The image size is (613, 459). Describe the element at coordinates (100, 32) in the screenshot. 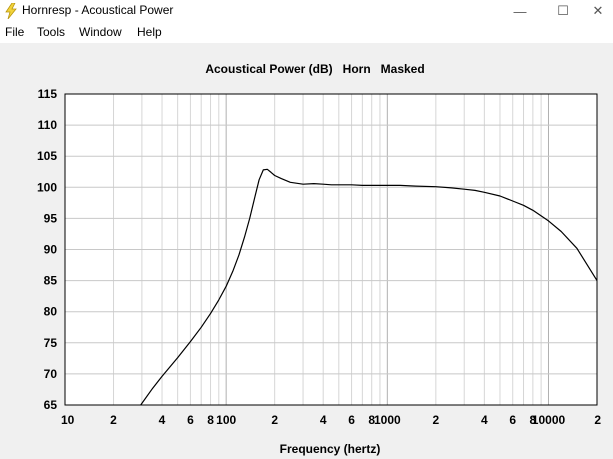

I see `menu-window: Window` at that location.